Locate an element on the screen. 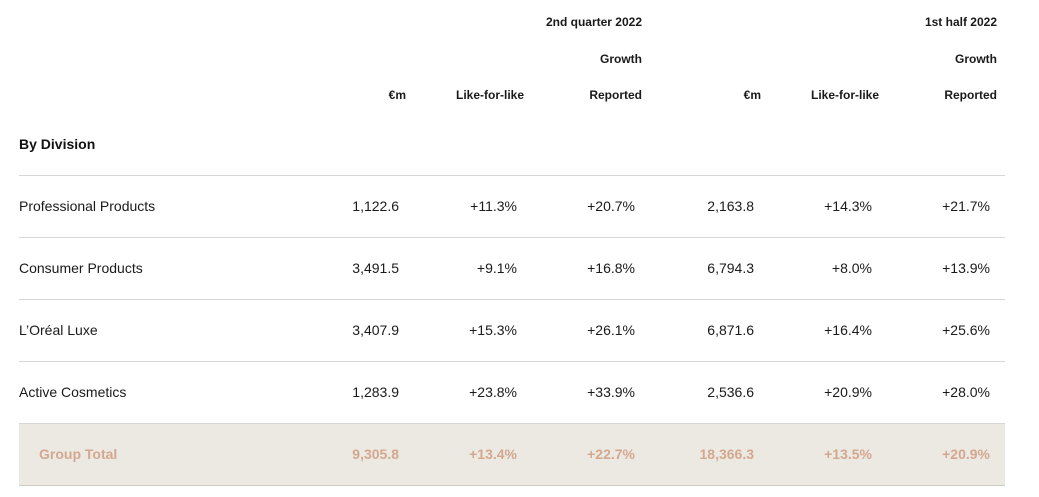 This screenshot has width=1039, height=497. col-header-q2-value: €m is located at coordinates (397, 95).